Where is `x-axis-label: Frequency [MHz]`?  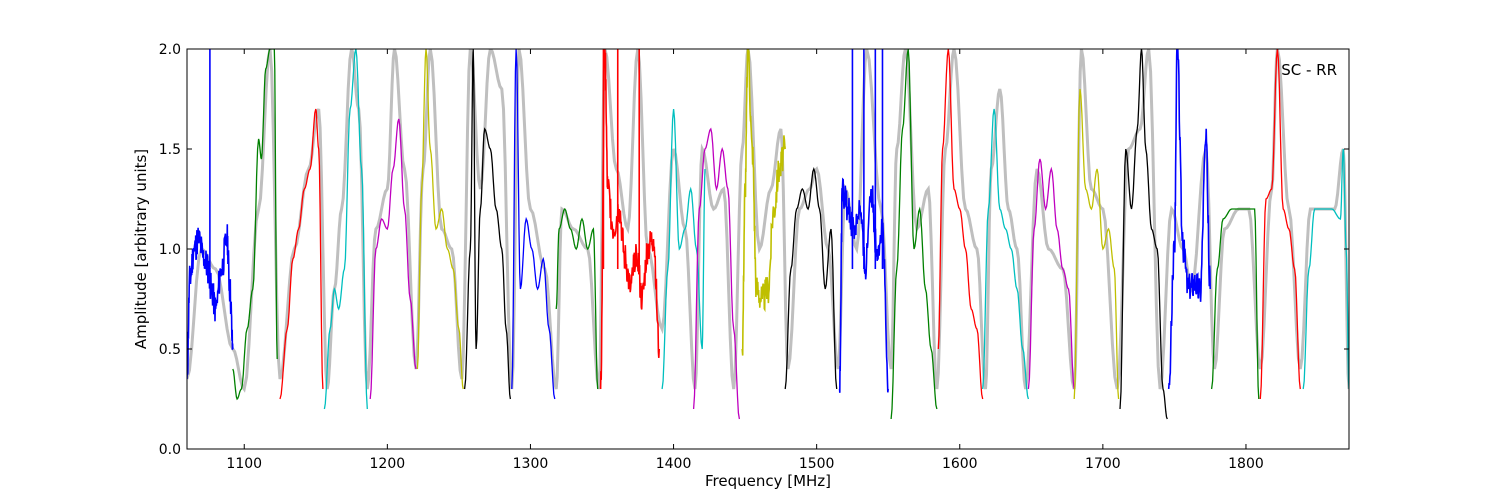
x-axis-label: Frequency [MHz] is located at coordinates (768, 481).